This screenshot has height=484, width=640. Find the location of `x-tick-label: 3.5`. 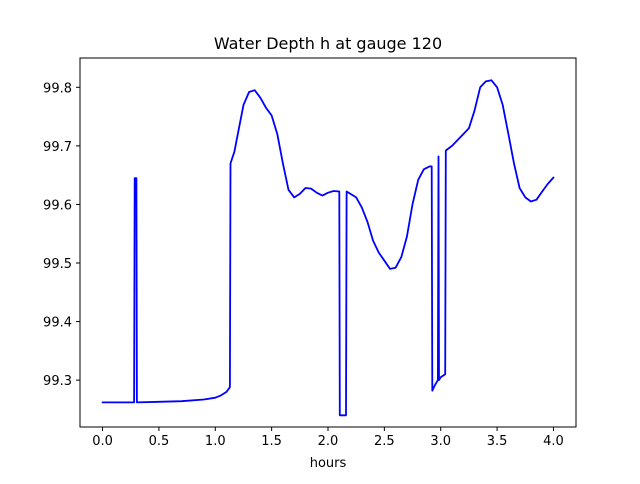

x-tick-label: 3.5 is located at coordinates (497, 441).